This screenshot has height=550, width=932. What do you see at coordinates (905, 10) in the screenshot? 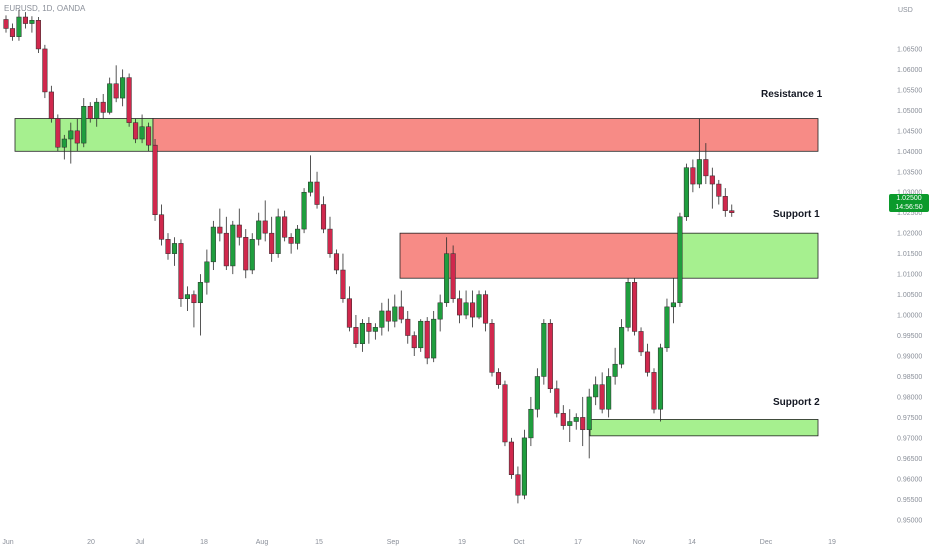
I see `currency-label: USD` at bounding box center [905, 10].